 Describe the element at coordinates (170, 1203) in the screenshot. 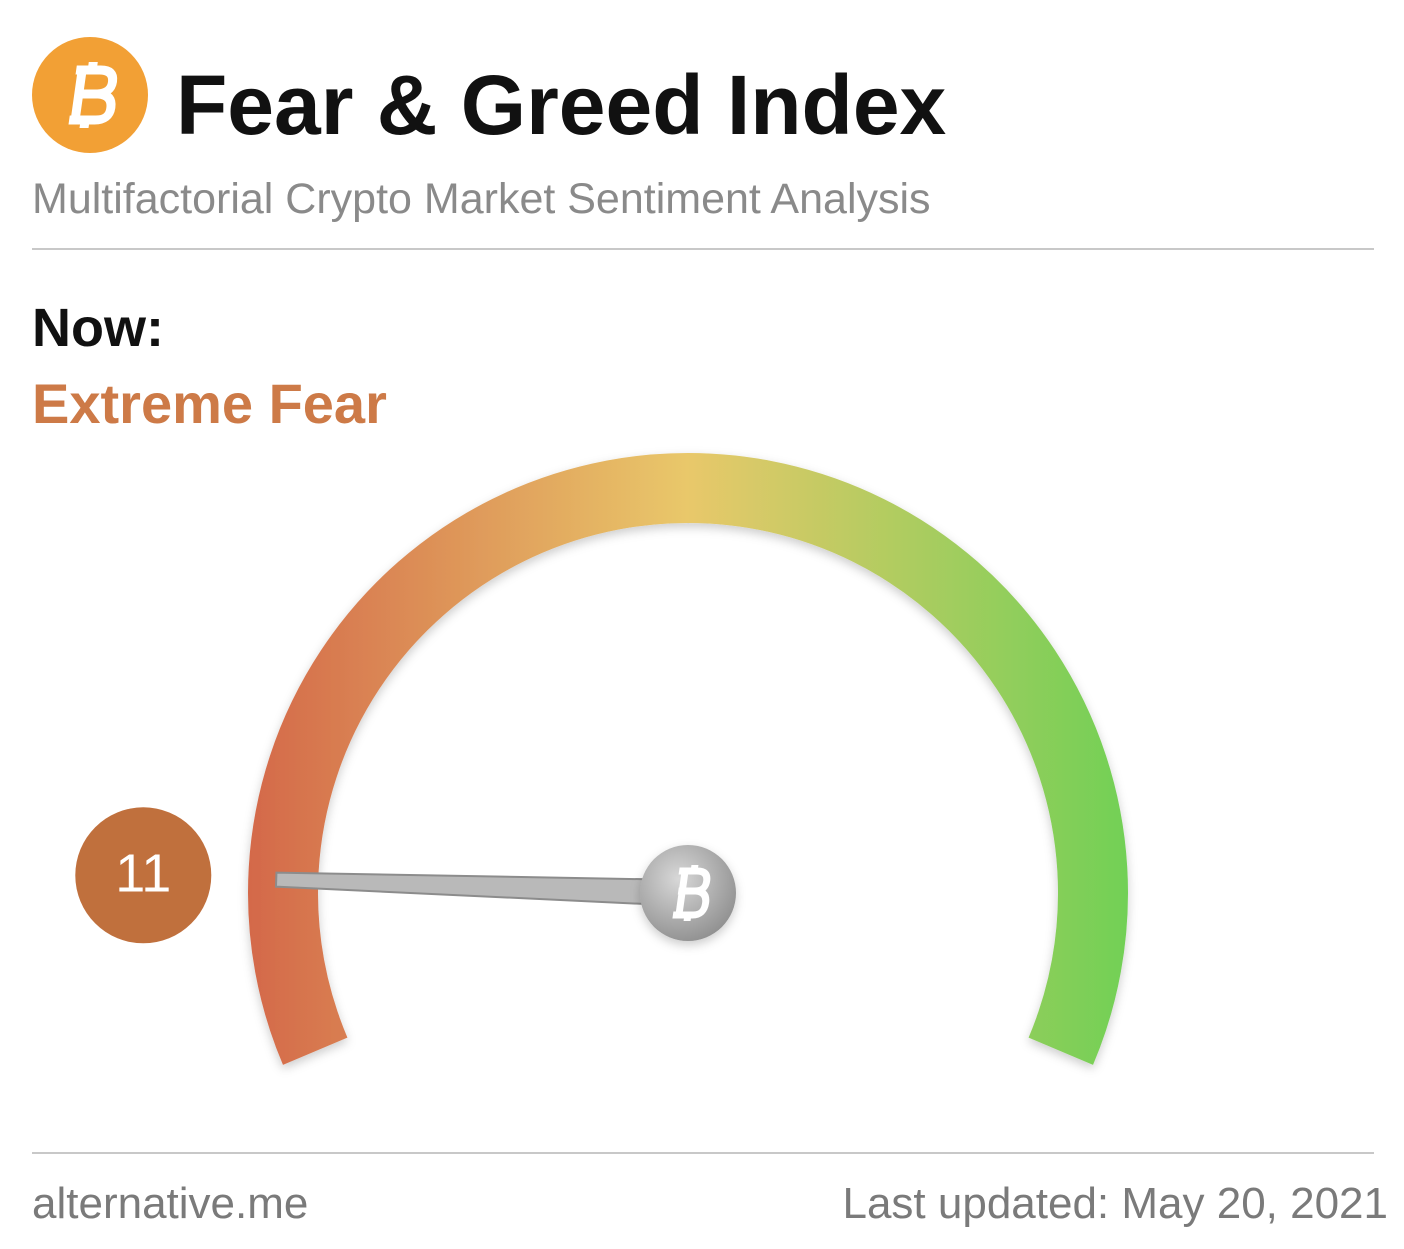

I see `source: alternative.me` at that location.